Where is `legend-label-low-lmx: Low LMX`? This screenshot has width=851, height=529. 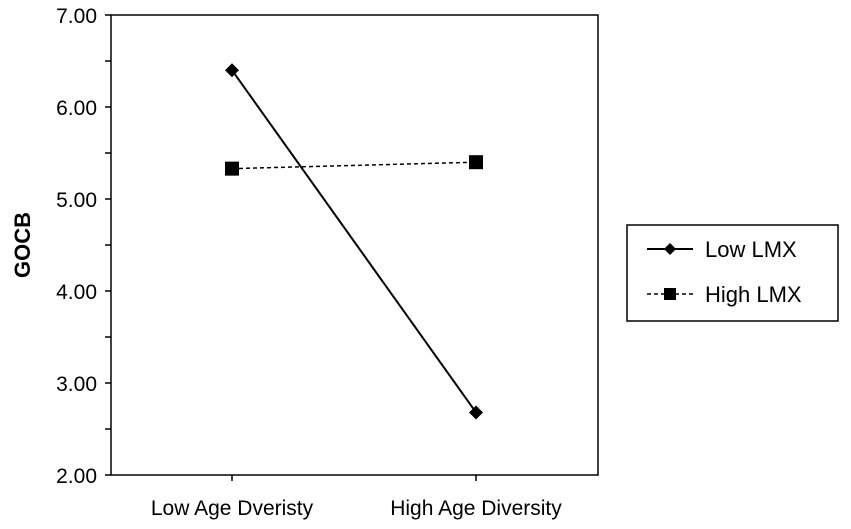 legend-label-low-lmx: Low LMX is located at coordinates (751, 249).